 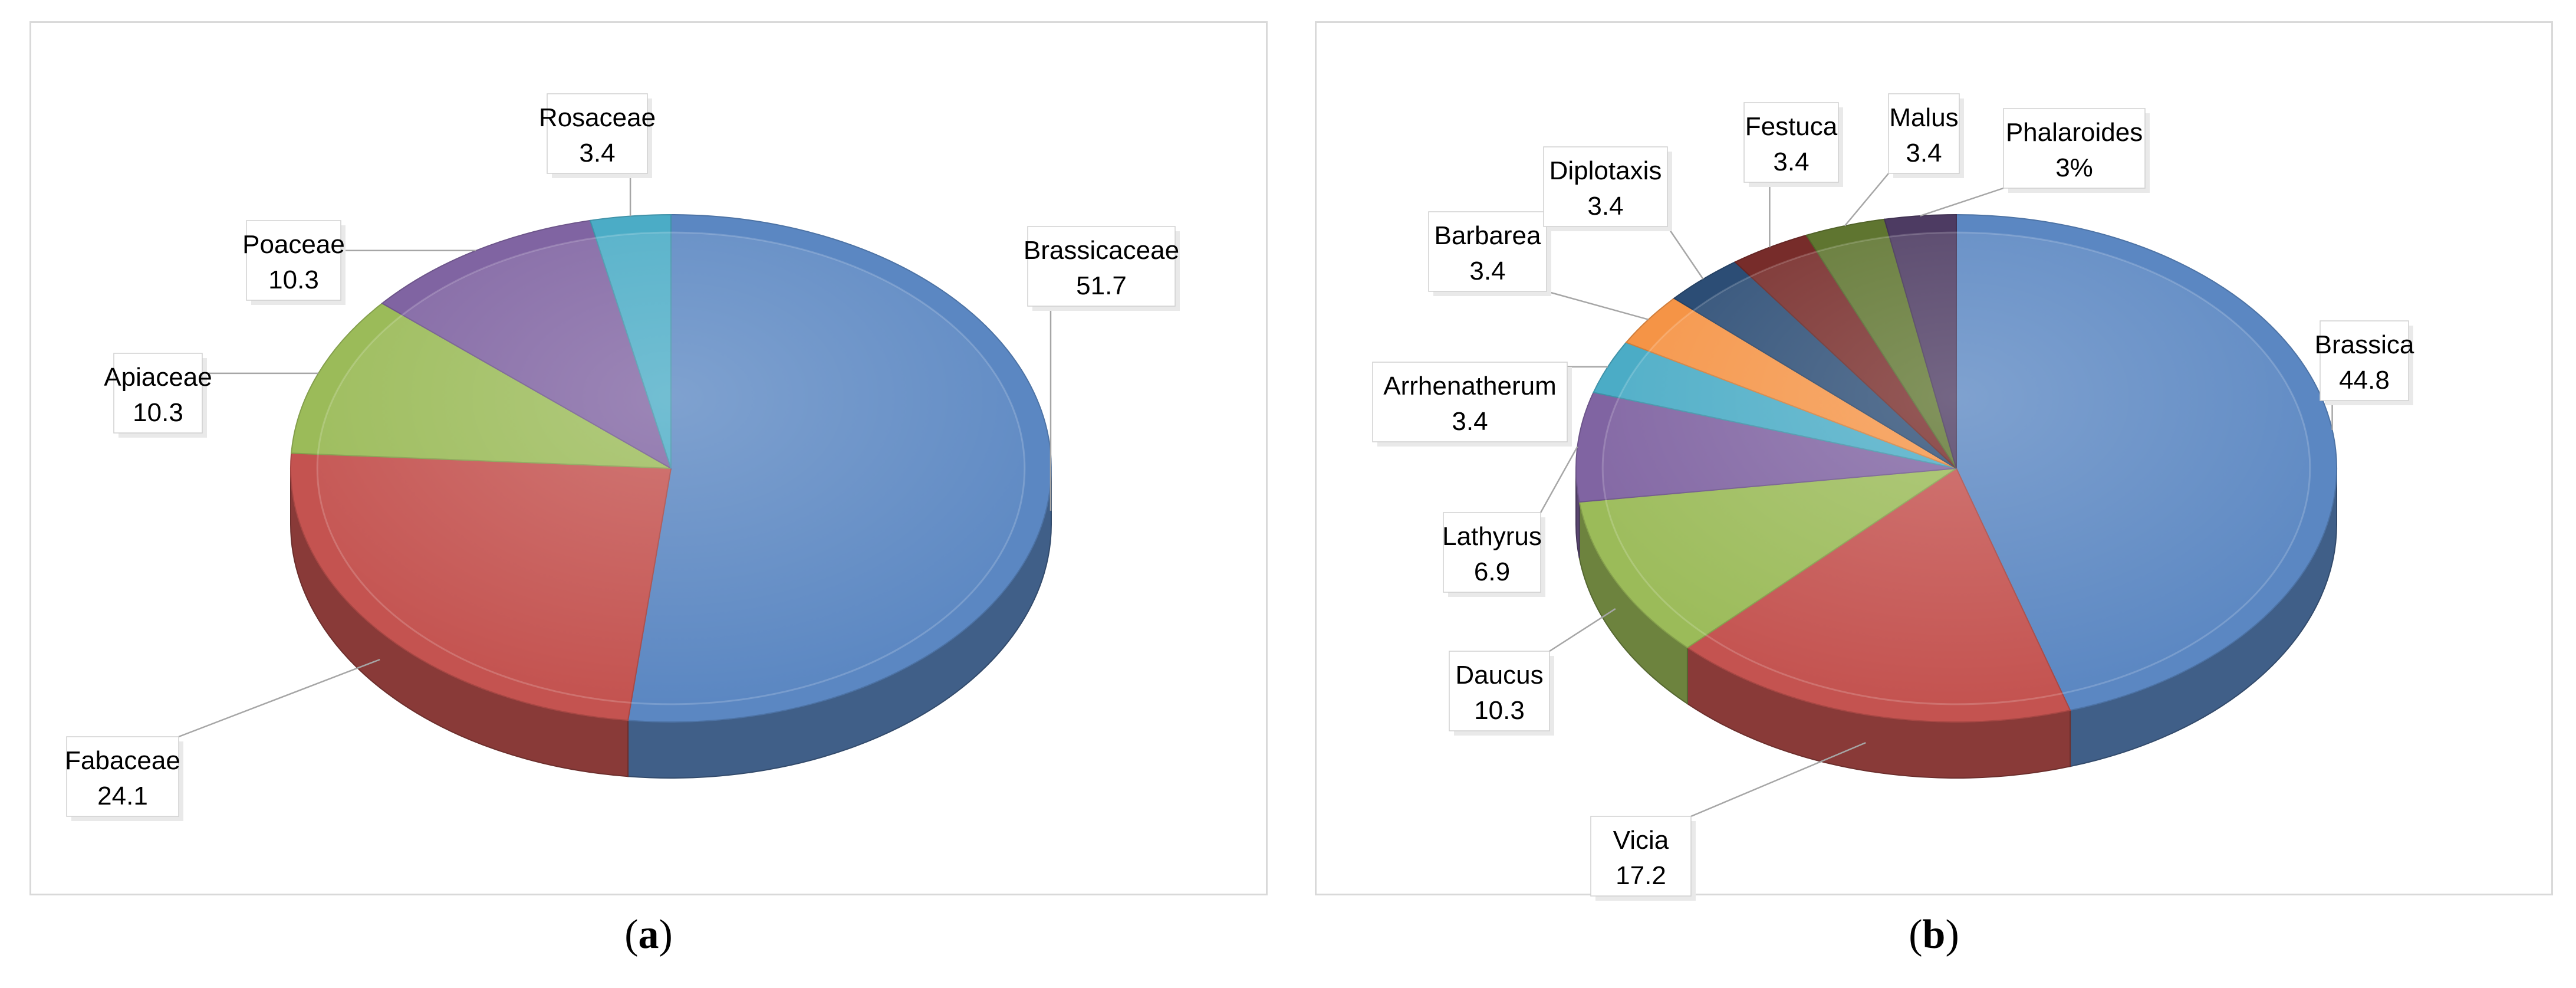 I want to click on category-label: Diplotaxis, so click(x=1605, y=170).